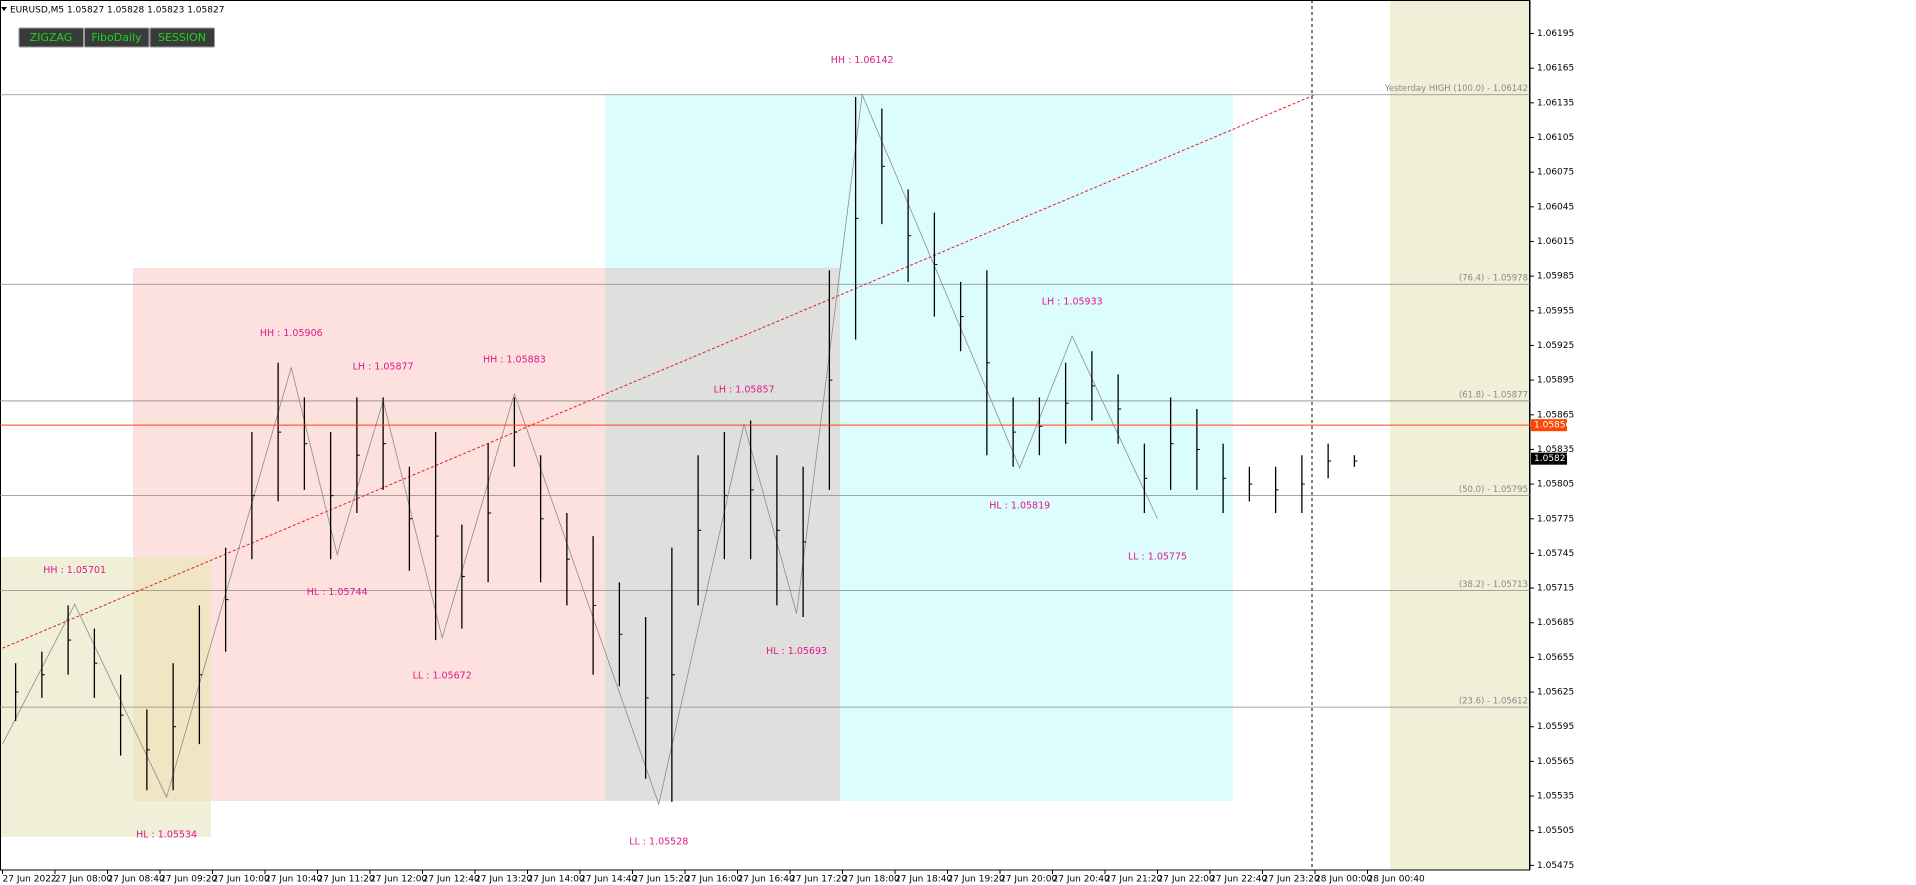 The height and width of the screenshot is (885, 1916). I want to click on zigzag-label: HL : 1.05534, so click(166, 835).